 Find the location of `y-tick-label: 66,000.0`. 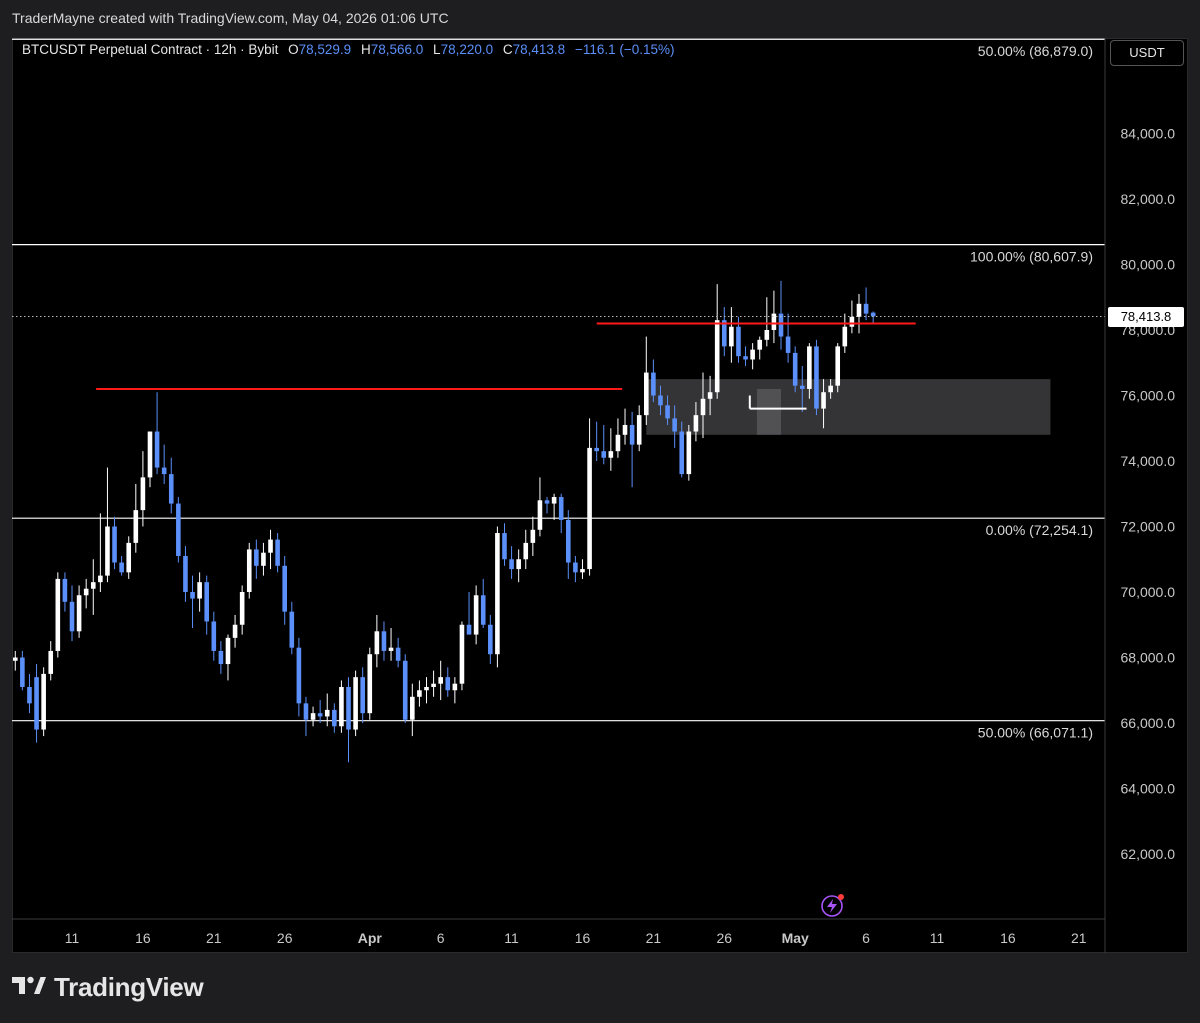

y-tick-label: 66,000.0 is located at coordinates (1148, 723).